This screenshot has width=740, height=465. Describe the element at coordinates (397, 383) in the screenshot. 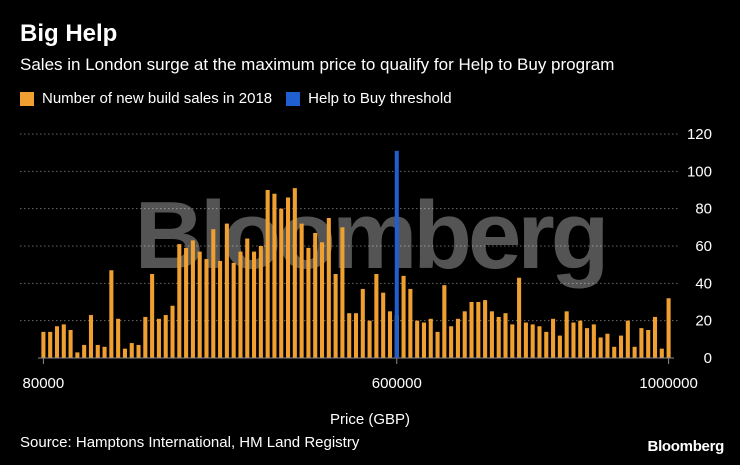

I see `x-tick-label: 600000` at that location.